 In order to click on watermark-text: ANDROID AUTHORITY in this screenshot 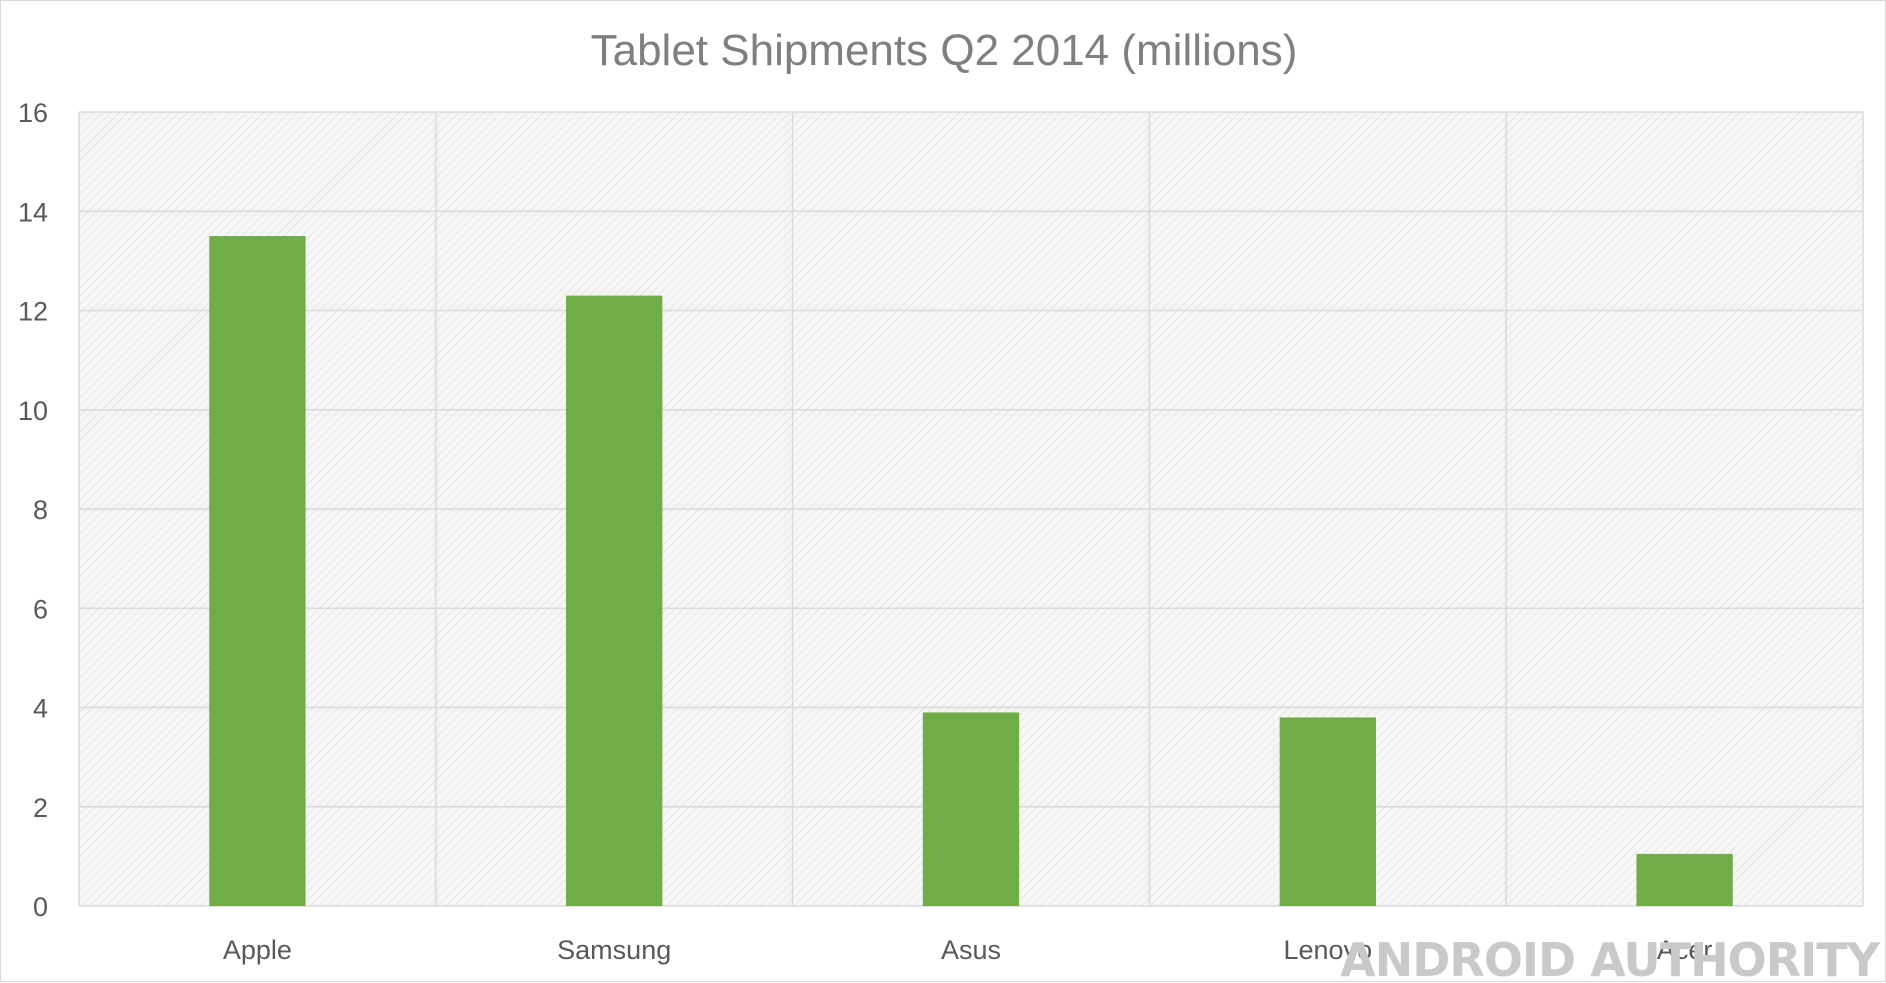, I will do `click(1610, 958)`.